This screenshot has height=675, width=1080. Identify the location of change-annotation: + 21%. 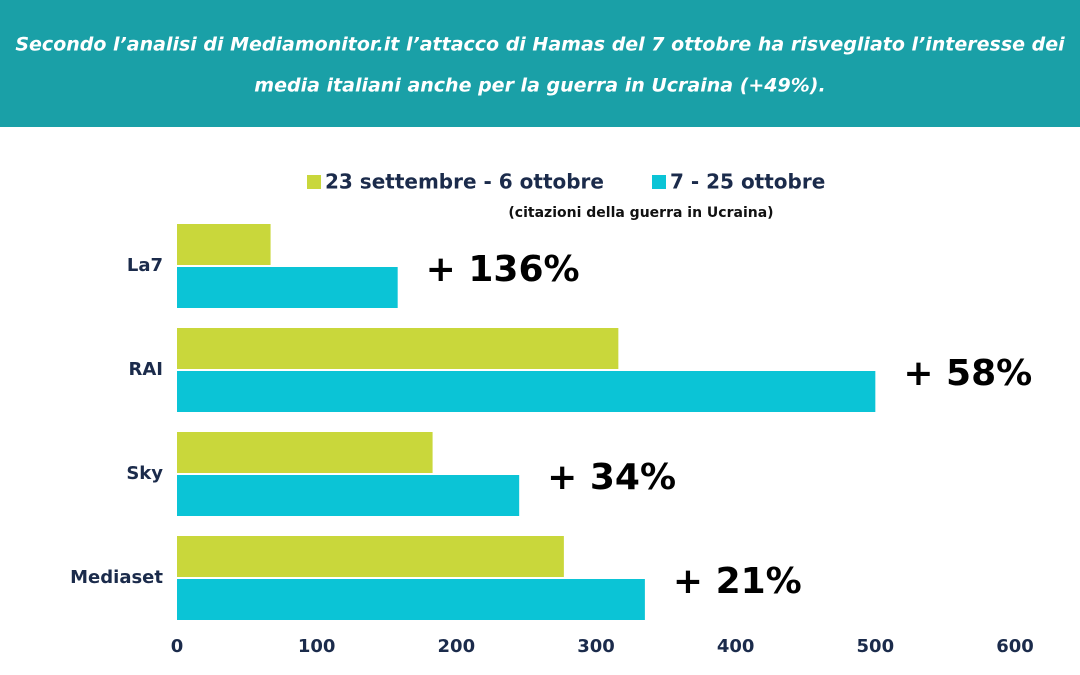
(737, 581).